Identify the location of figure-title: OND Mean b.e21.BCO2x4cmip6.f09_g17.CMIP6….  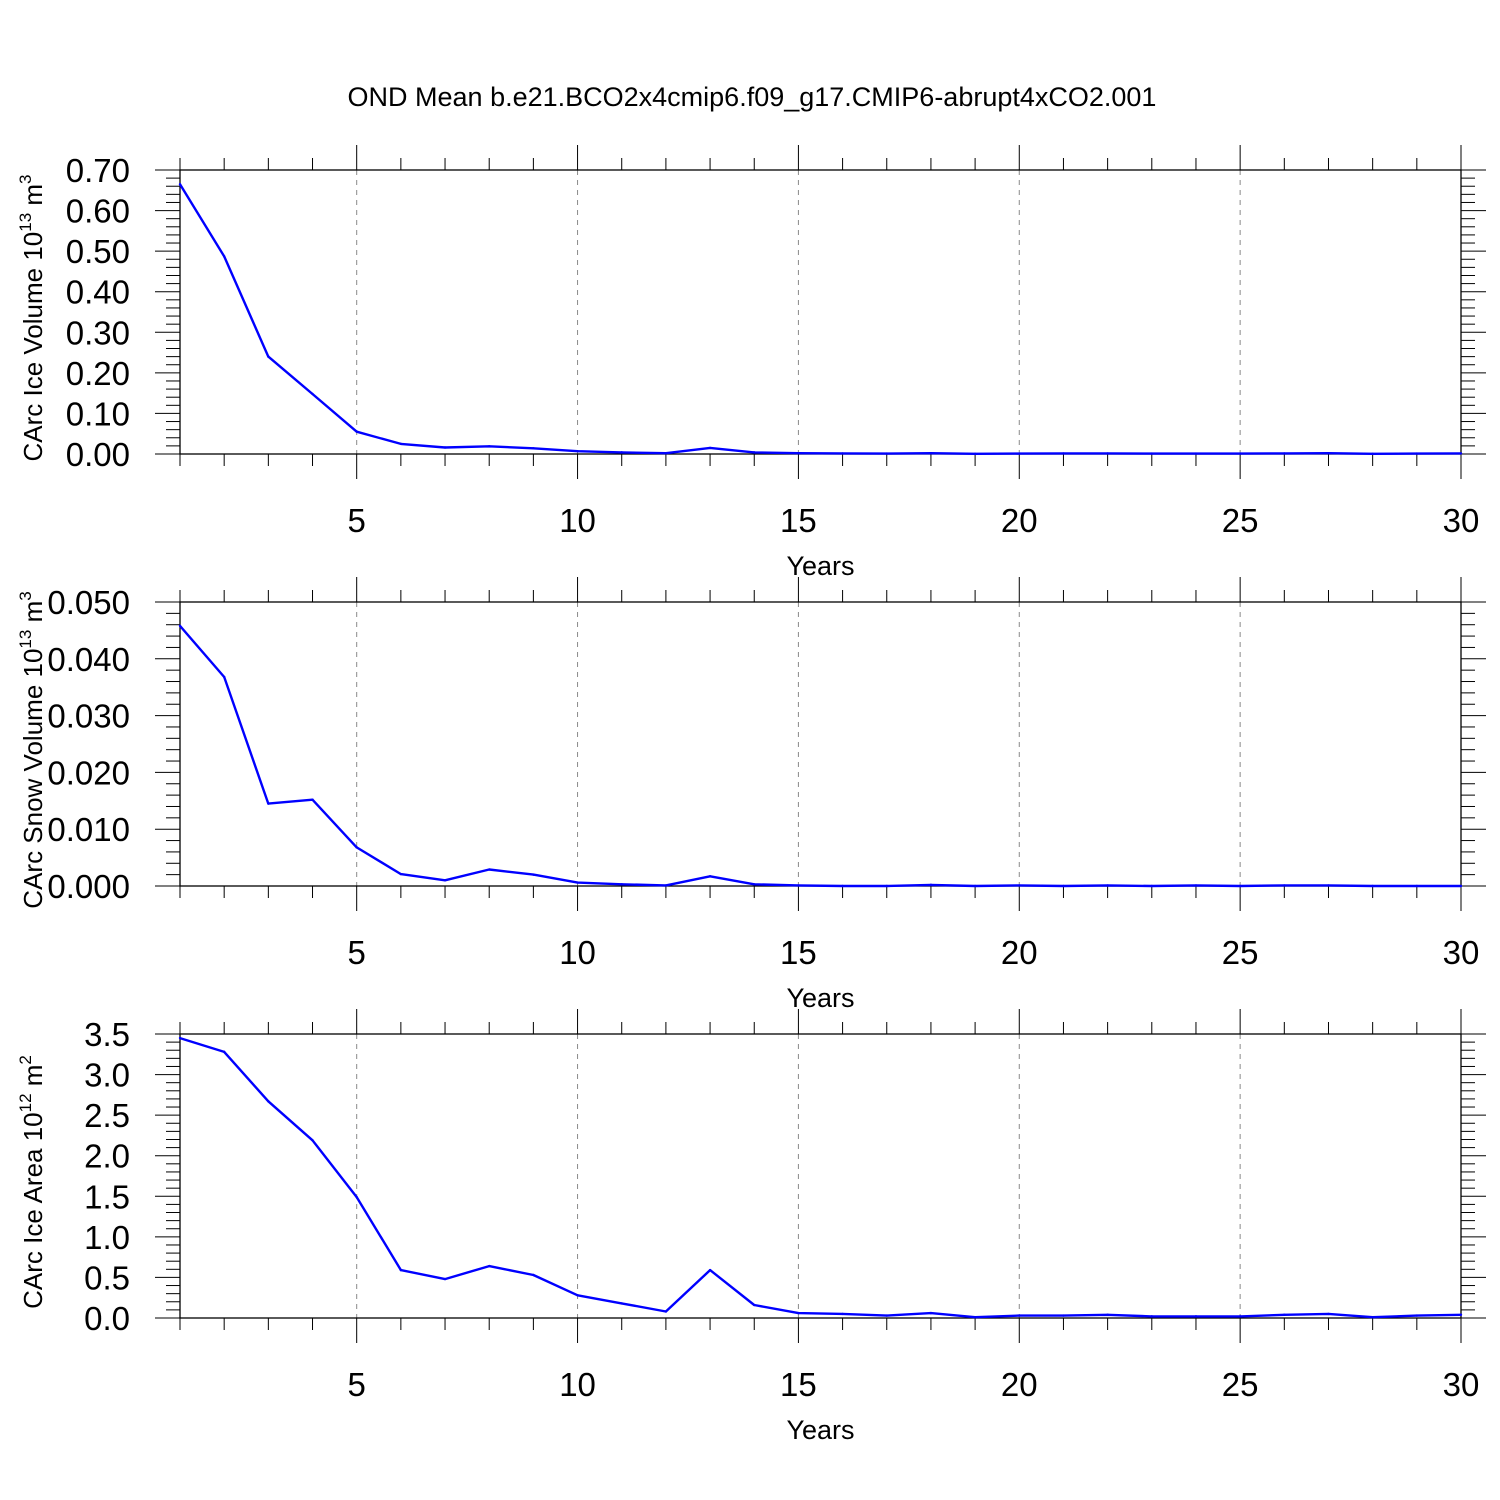
(752, 97).